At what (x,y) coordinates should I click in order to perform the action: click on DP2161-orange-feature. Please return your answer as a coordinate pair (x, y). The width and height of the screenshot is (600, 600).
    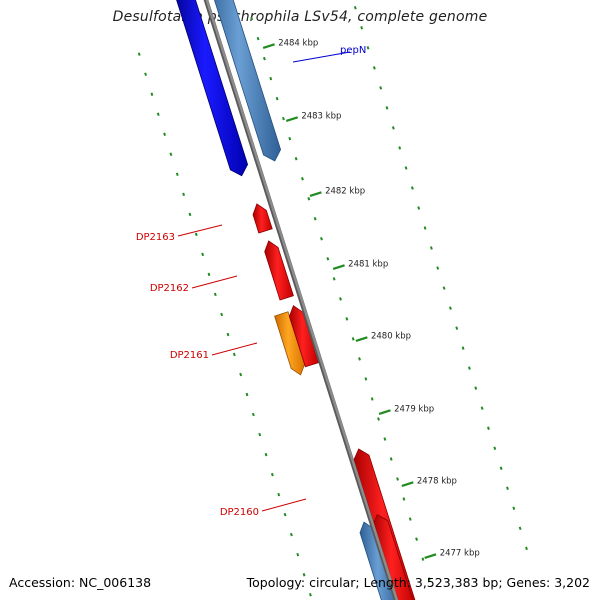
    Looking at the image, I should click on (290, 343).